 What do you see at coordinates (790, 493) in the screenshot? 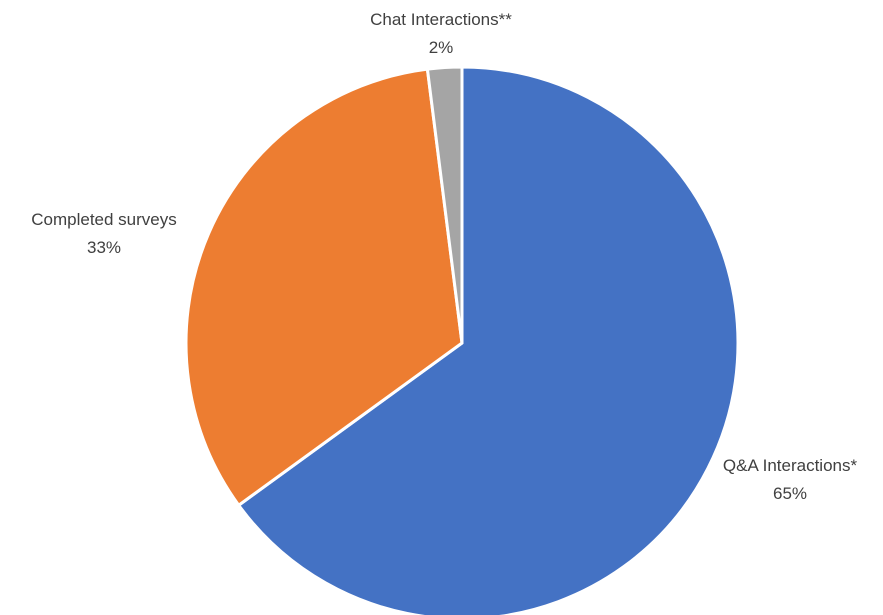
I see `data-label-value: 65%` at bounding box center [790, 493].